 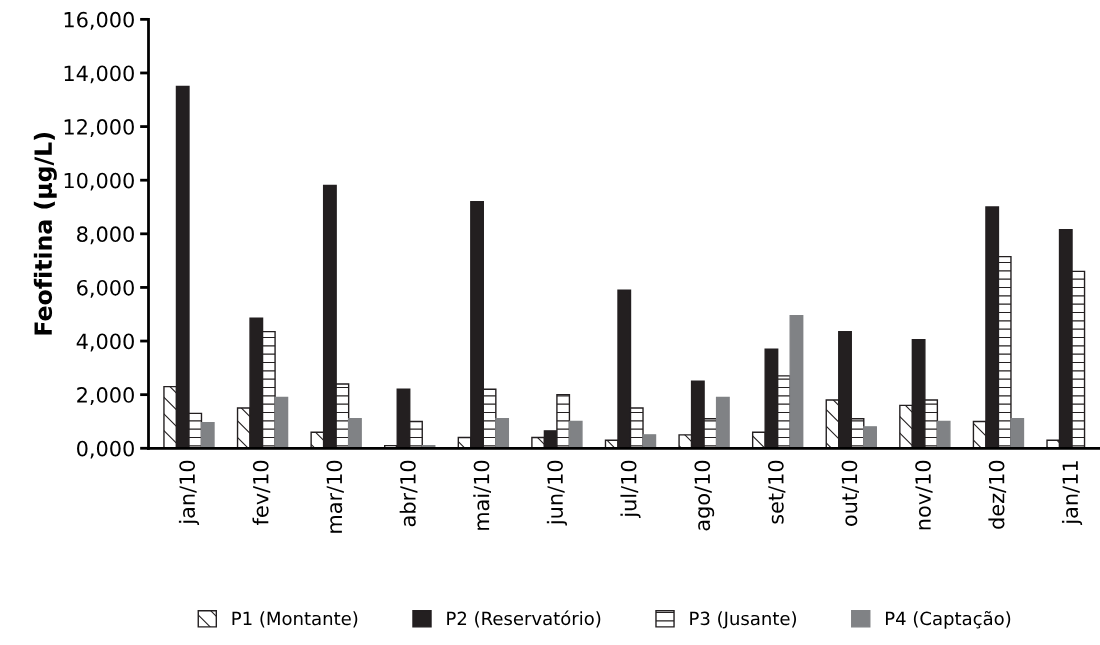 What do you see at coordinates (295, 619) in the screenshot?
I see `legend-label: P1 (Montante)` at bounding box center [295, 619].